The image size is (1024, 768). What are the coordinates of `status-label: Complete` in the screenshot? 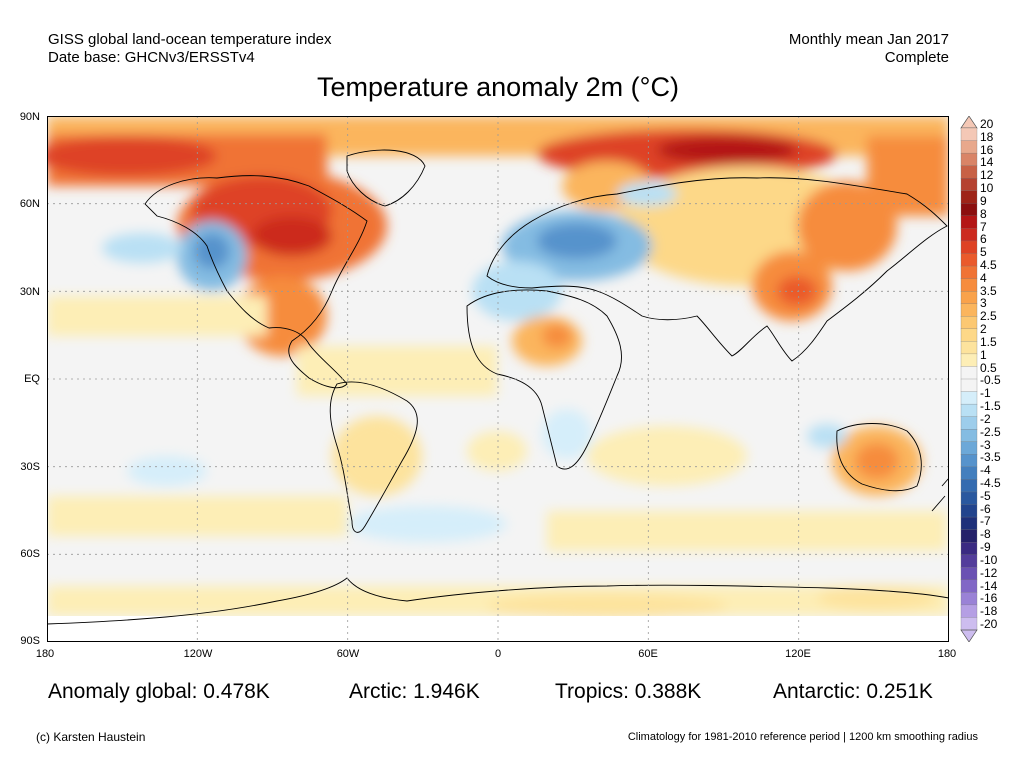 It's located at (916, 57).